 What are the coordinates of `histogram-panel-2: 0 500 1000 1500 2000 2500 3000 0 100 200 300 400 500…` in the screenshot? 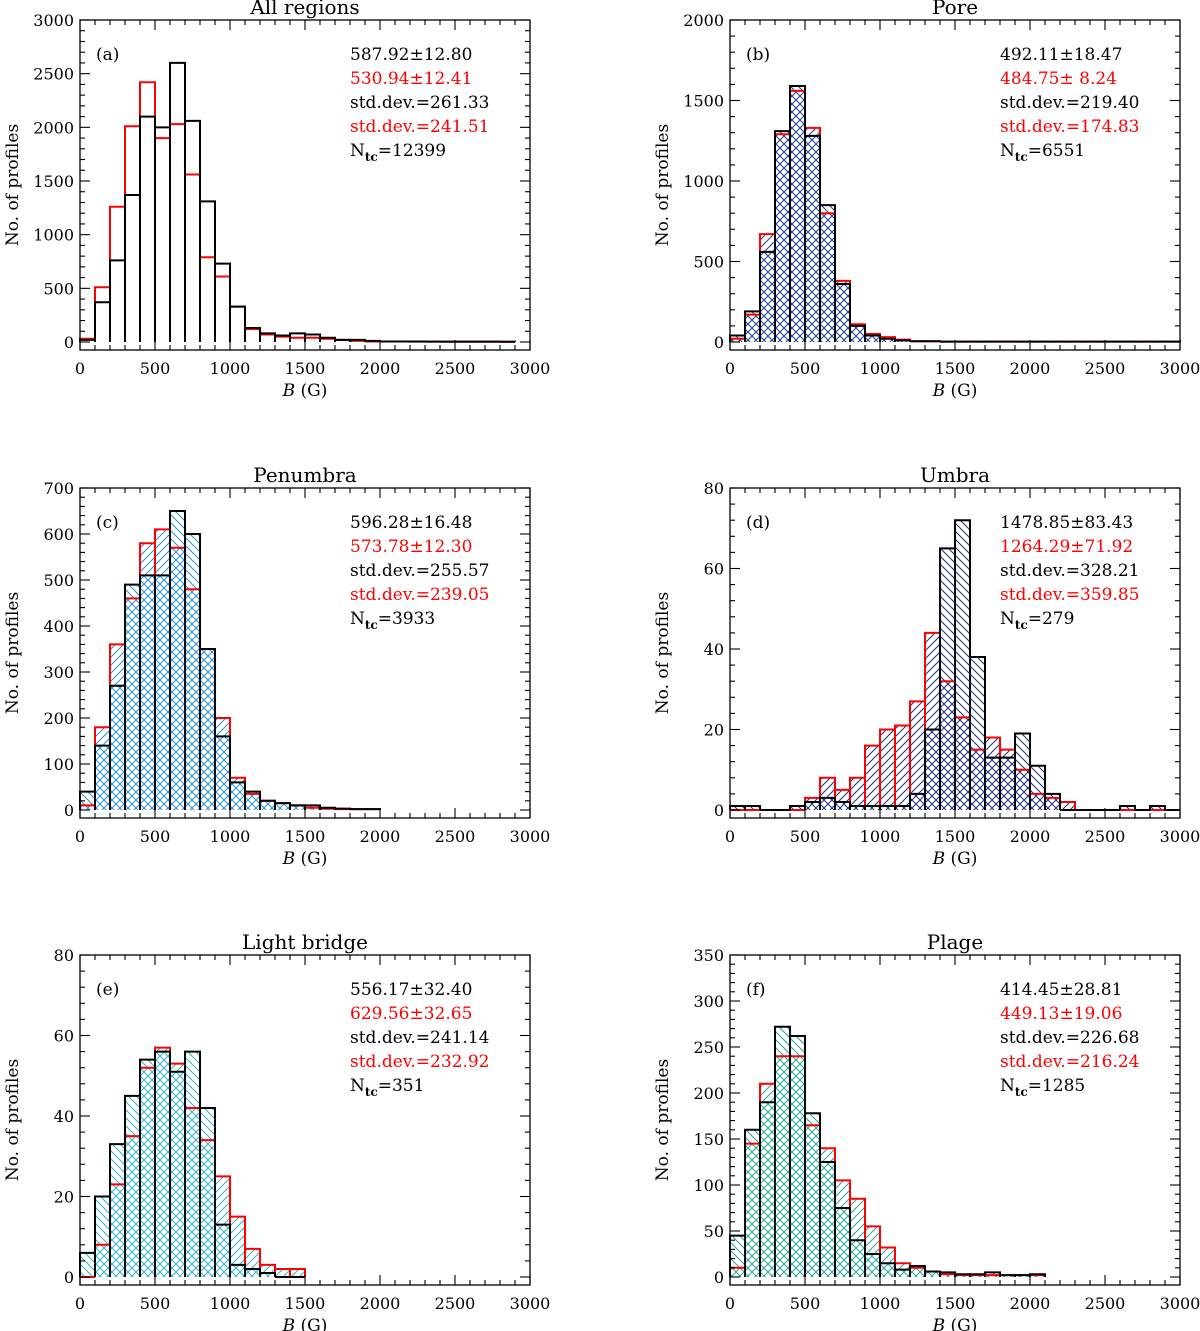 It's located at (276, 666).